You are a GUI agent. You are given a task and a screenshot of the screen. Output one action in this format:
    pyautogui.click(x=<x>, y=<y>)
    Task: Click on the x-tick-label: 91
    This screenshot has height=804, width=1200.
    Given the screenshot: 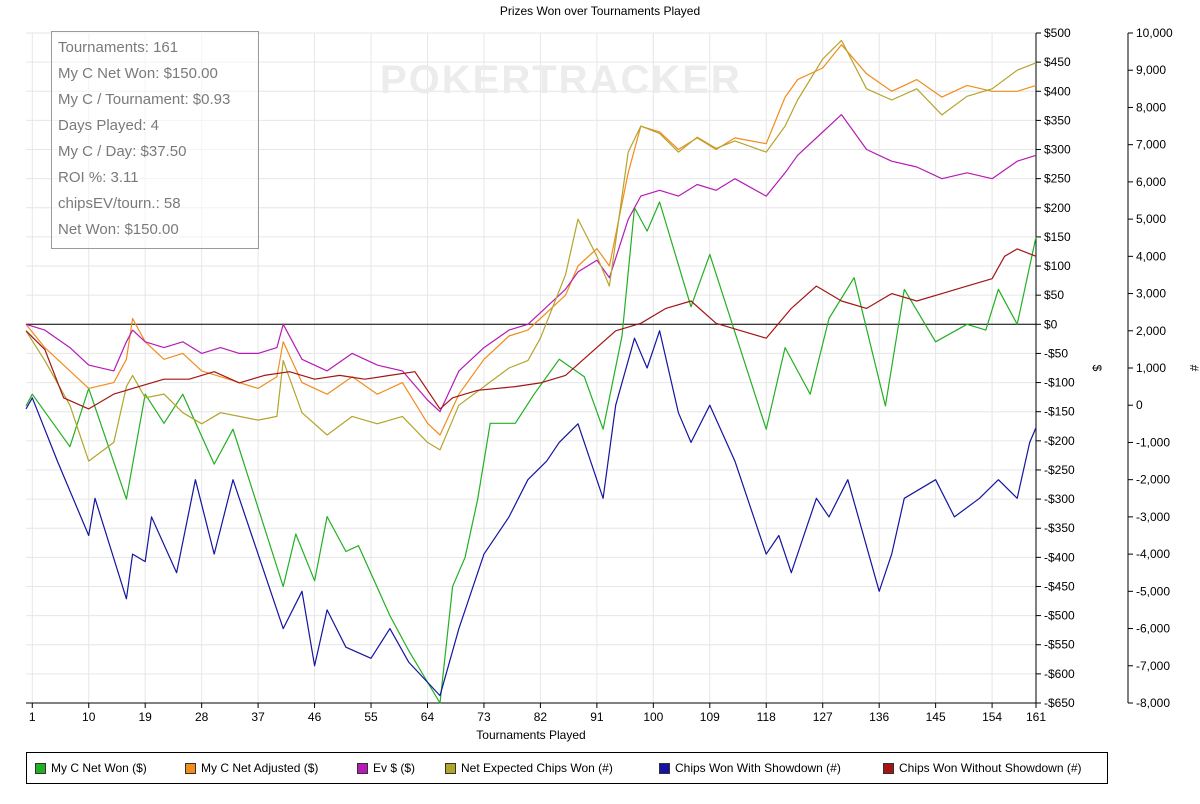 What is the action you would take?
    pyautogui.click(x=597, y=717)
    